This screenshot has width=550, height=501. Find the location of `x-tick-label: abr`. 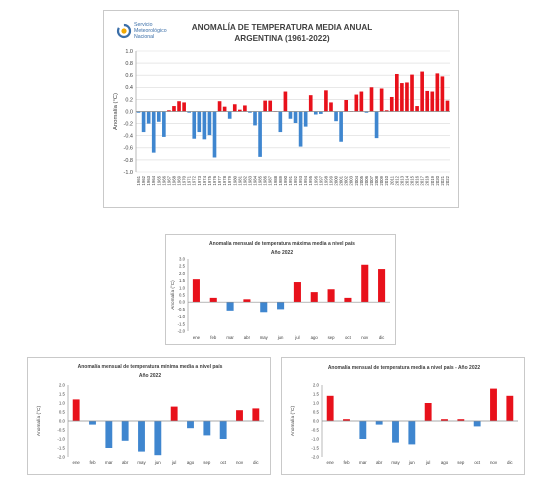

x-tick-label: abr is located at coordinates (247, 337).